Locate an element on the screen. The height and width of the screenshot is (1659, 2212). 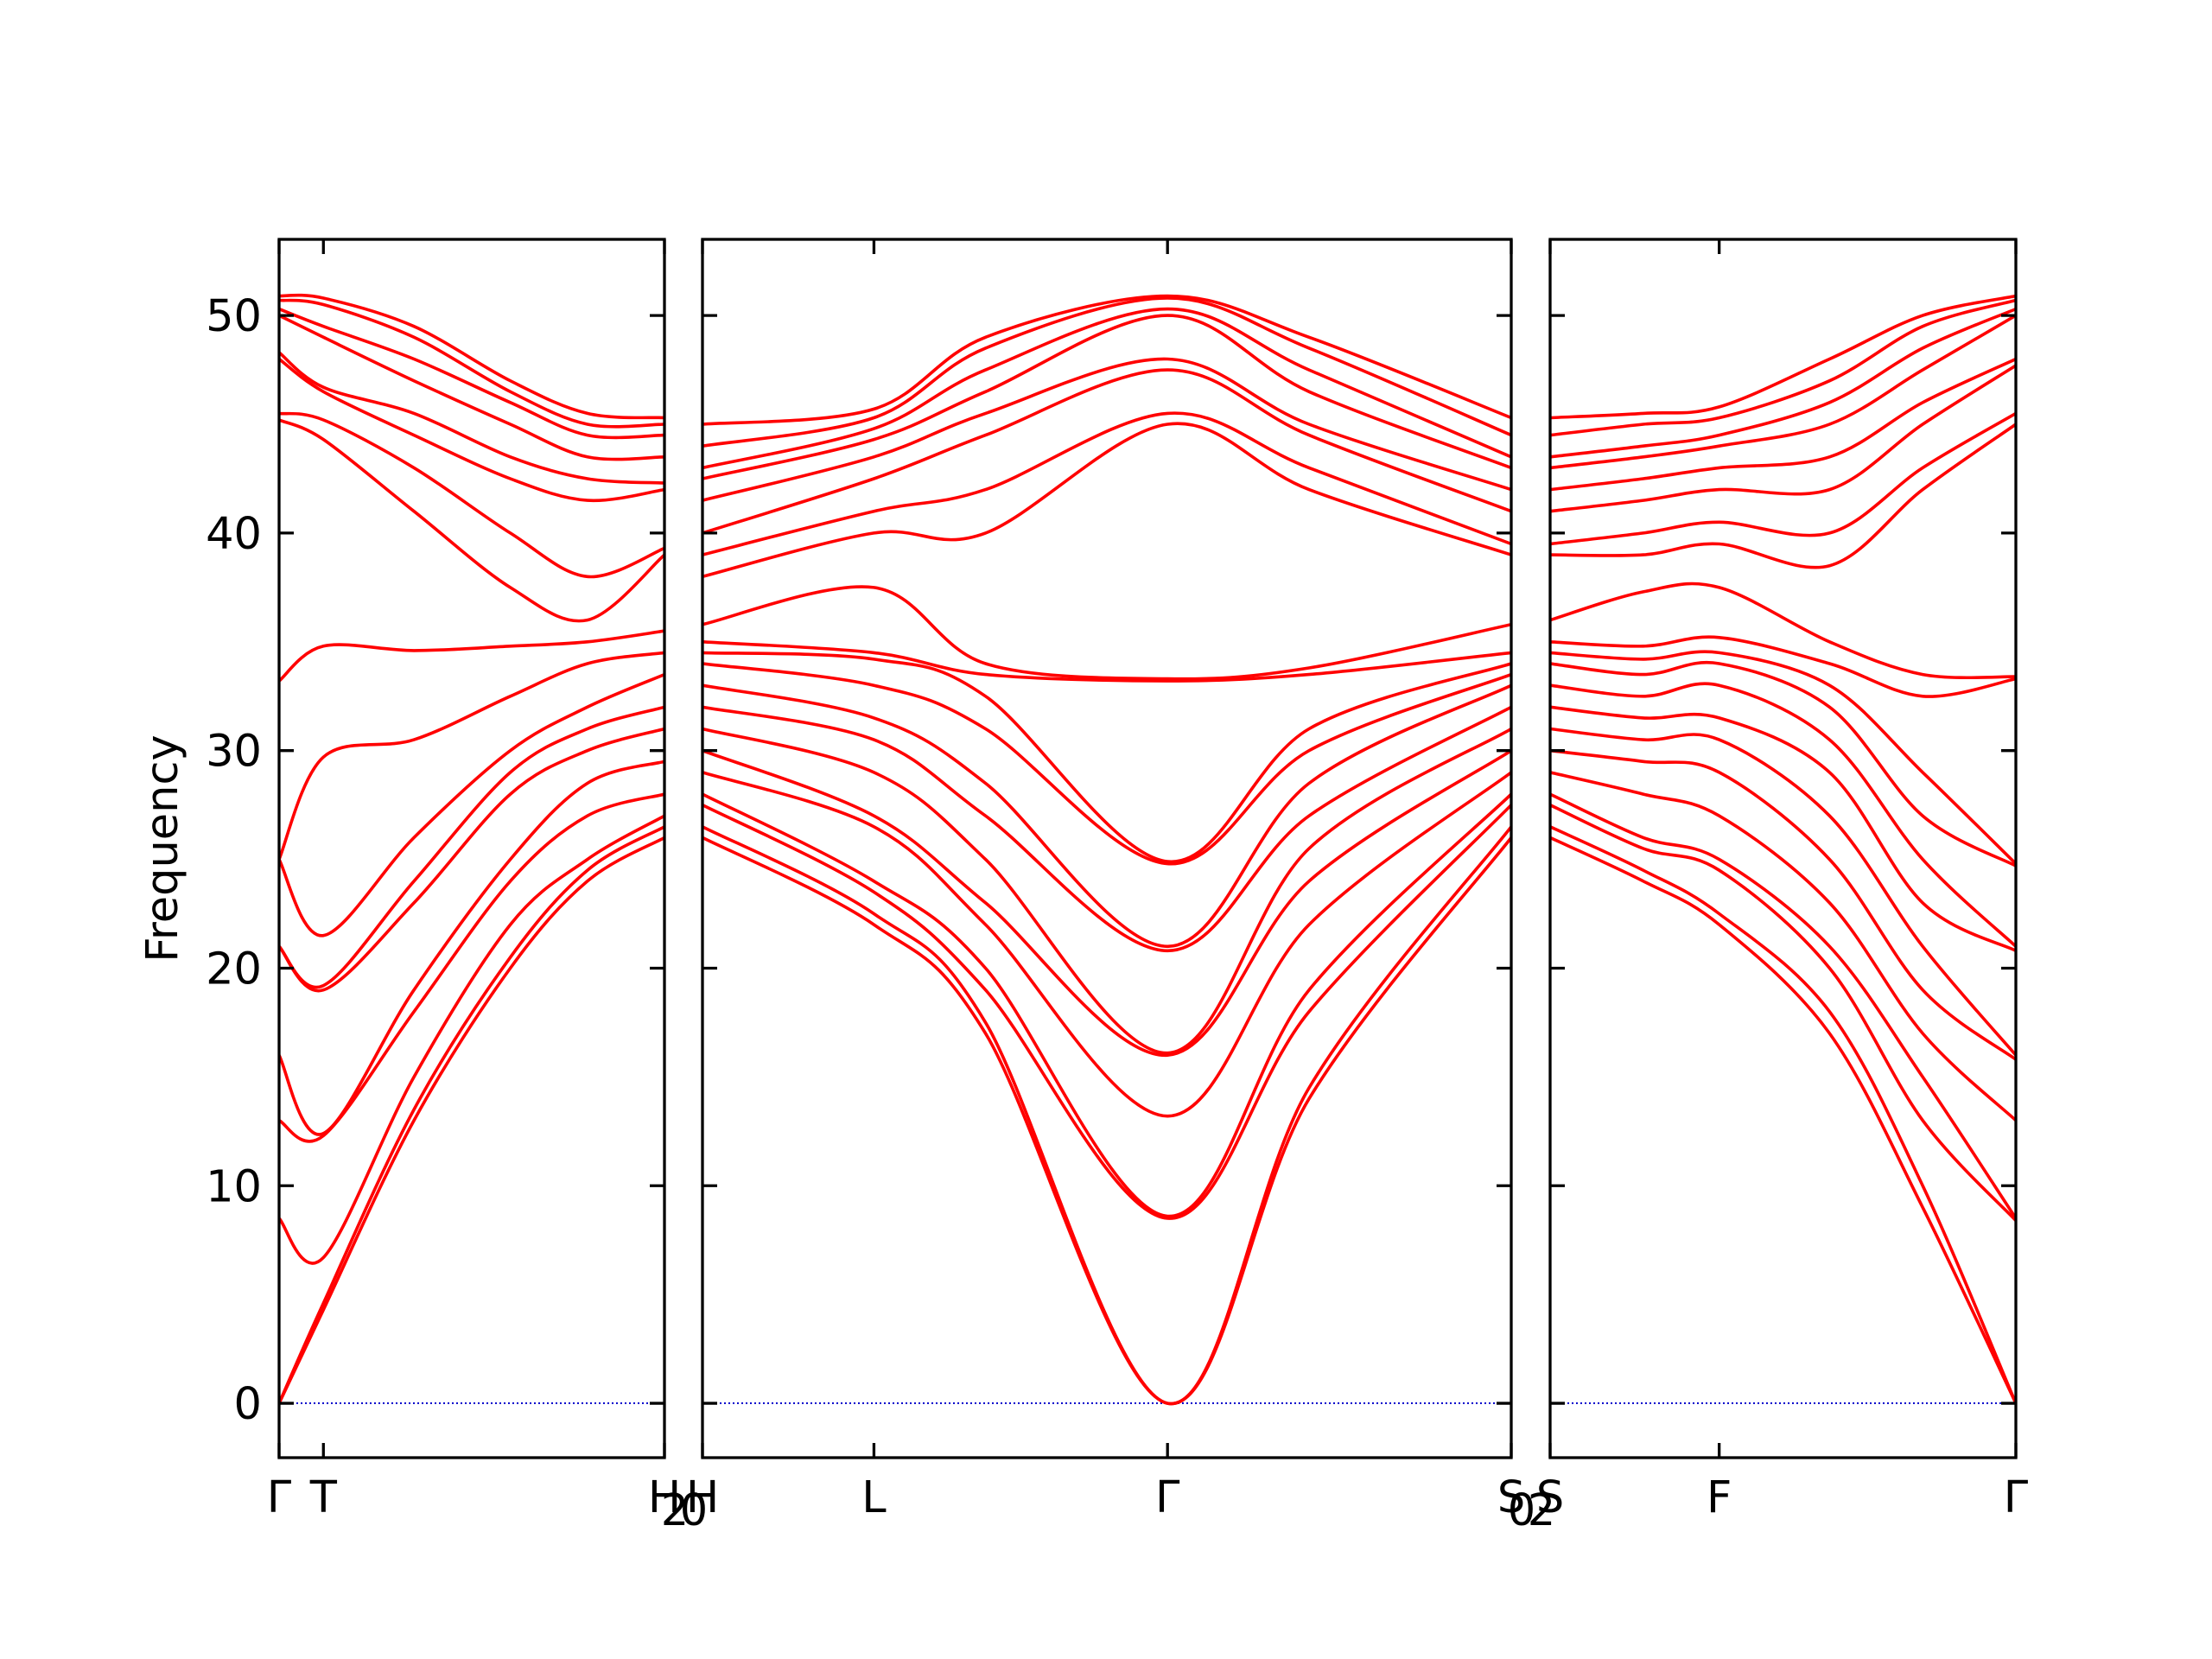
y-tick-label: 10 is located at coordinates (234, 1186).